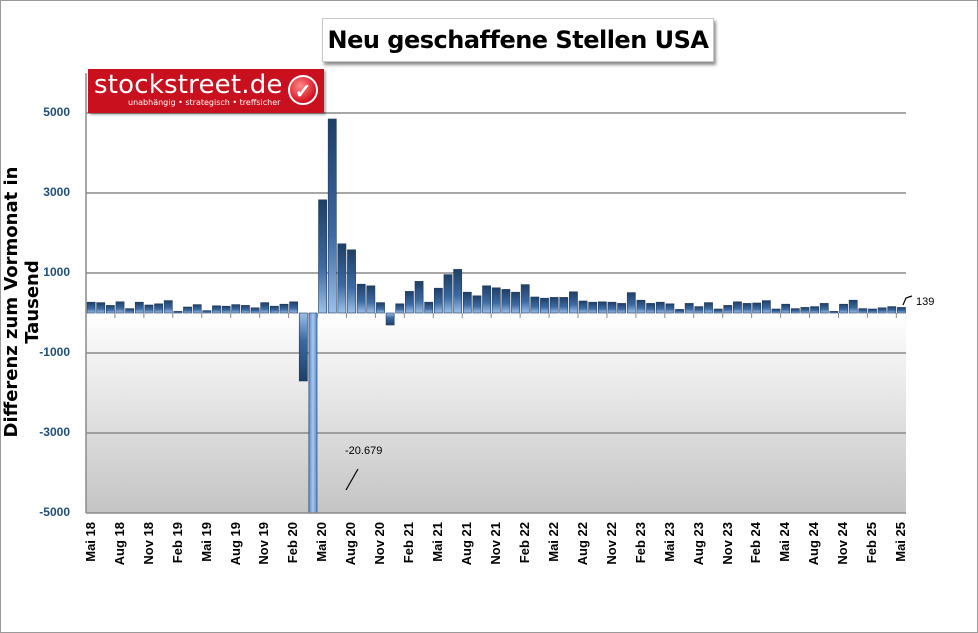 This screenshot has width=978, height=633. What do you see at coordinates (54, 352) in the screenshot?
I see `y-tick-label: -1000` at bounding box center [54, 352].